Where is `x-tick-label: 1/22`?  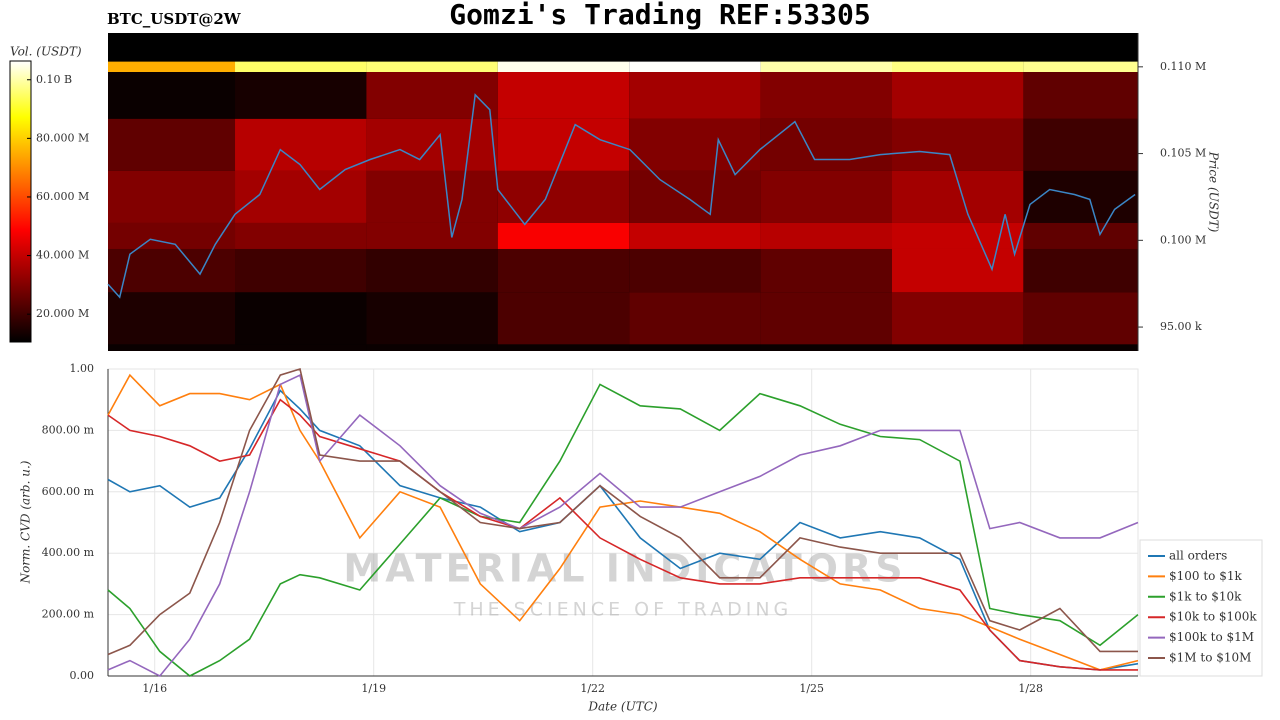
x-tick-label: 1/22 is located at coordinates (592, 688).